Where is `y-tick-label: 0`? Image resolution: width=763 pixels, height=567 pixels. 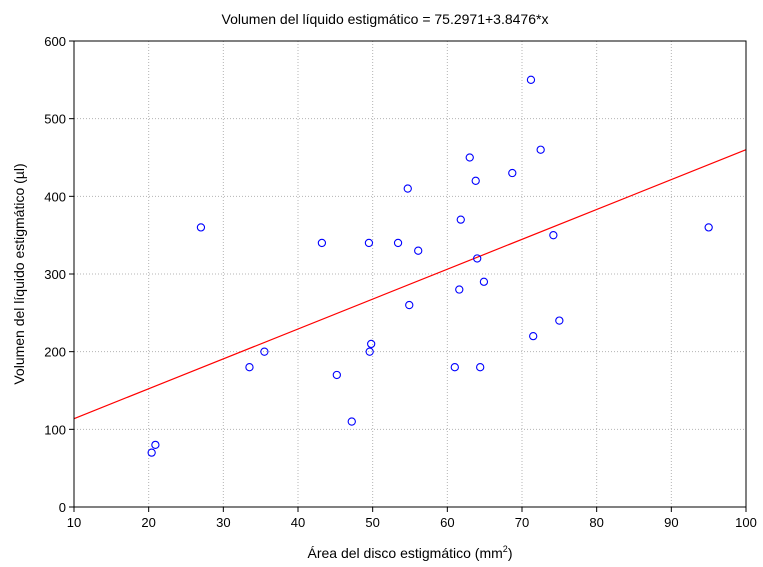 y-tick-label: 0 is located at coordinates (62, 507).